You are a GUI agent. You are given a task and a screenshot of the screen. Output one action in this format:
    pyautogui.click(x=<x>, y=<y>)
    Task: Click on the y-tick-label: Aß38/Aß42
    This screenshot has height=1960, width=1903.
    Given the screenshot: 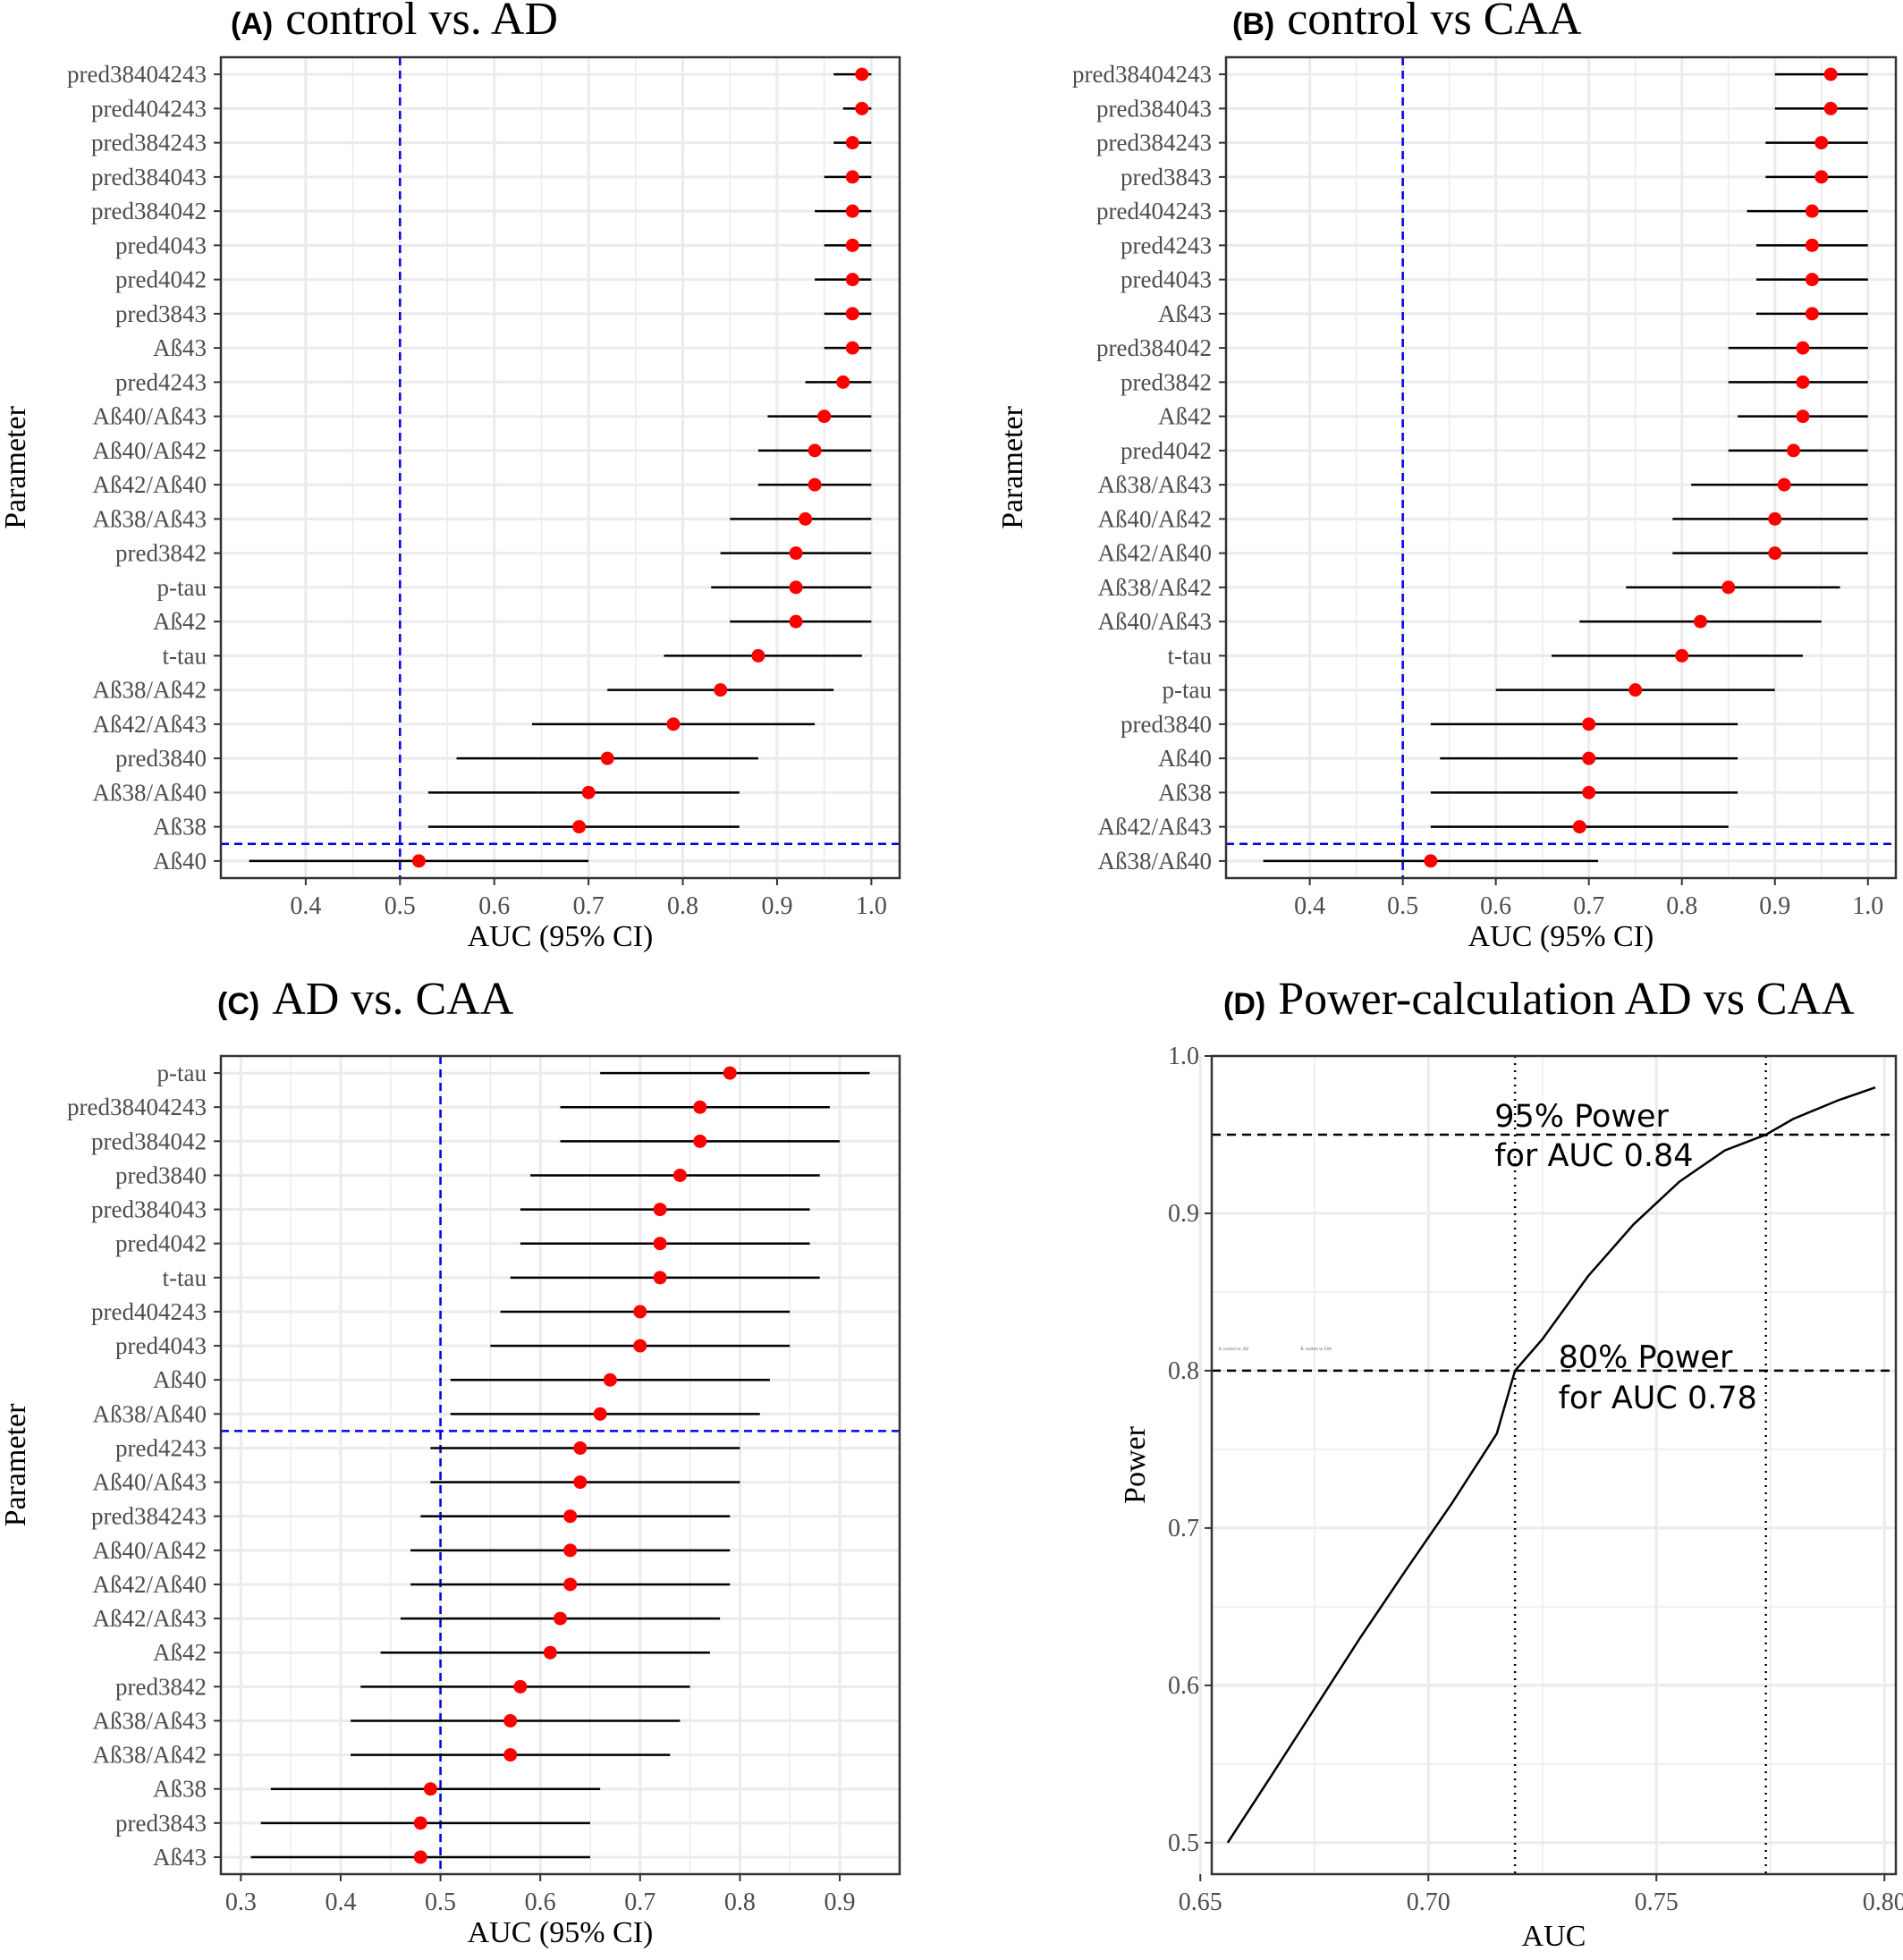 What is the action you would take?
    pyautogui.click(x=150, y=691)
    